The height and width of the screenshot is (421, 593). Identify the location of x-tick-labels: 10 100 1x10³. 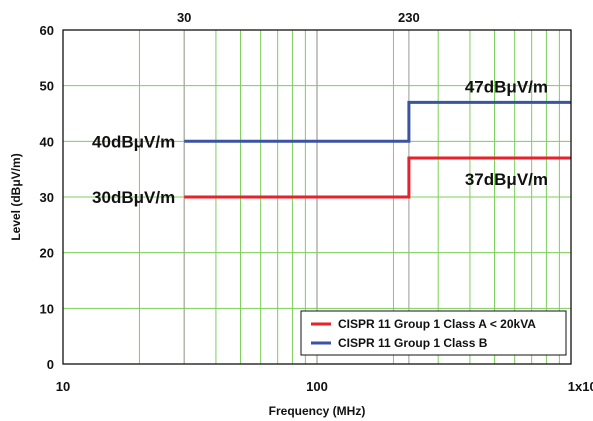
(324, 385).